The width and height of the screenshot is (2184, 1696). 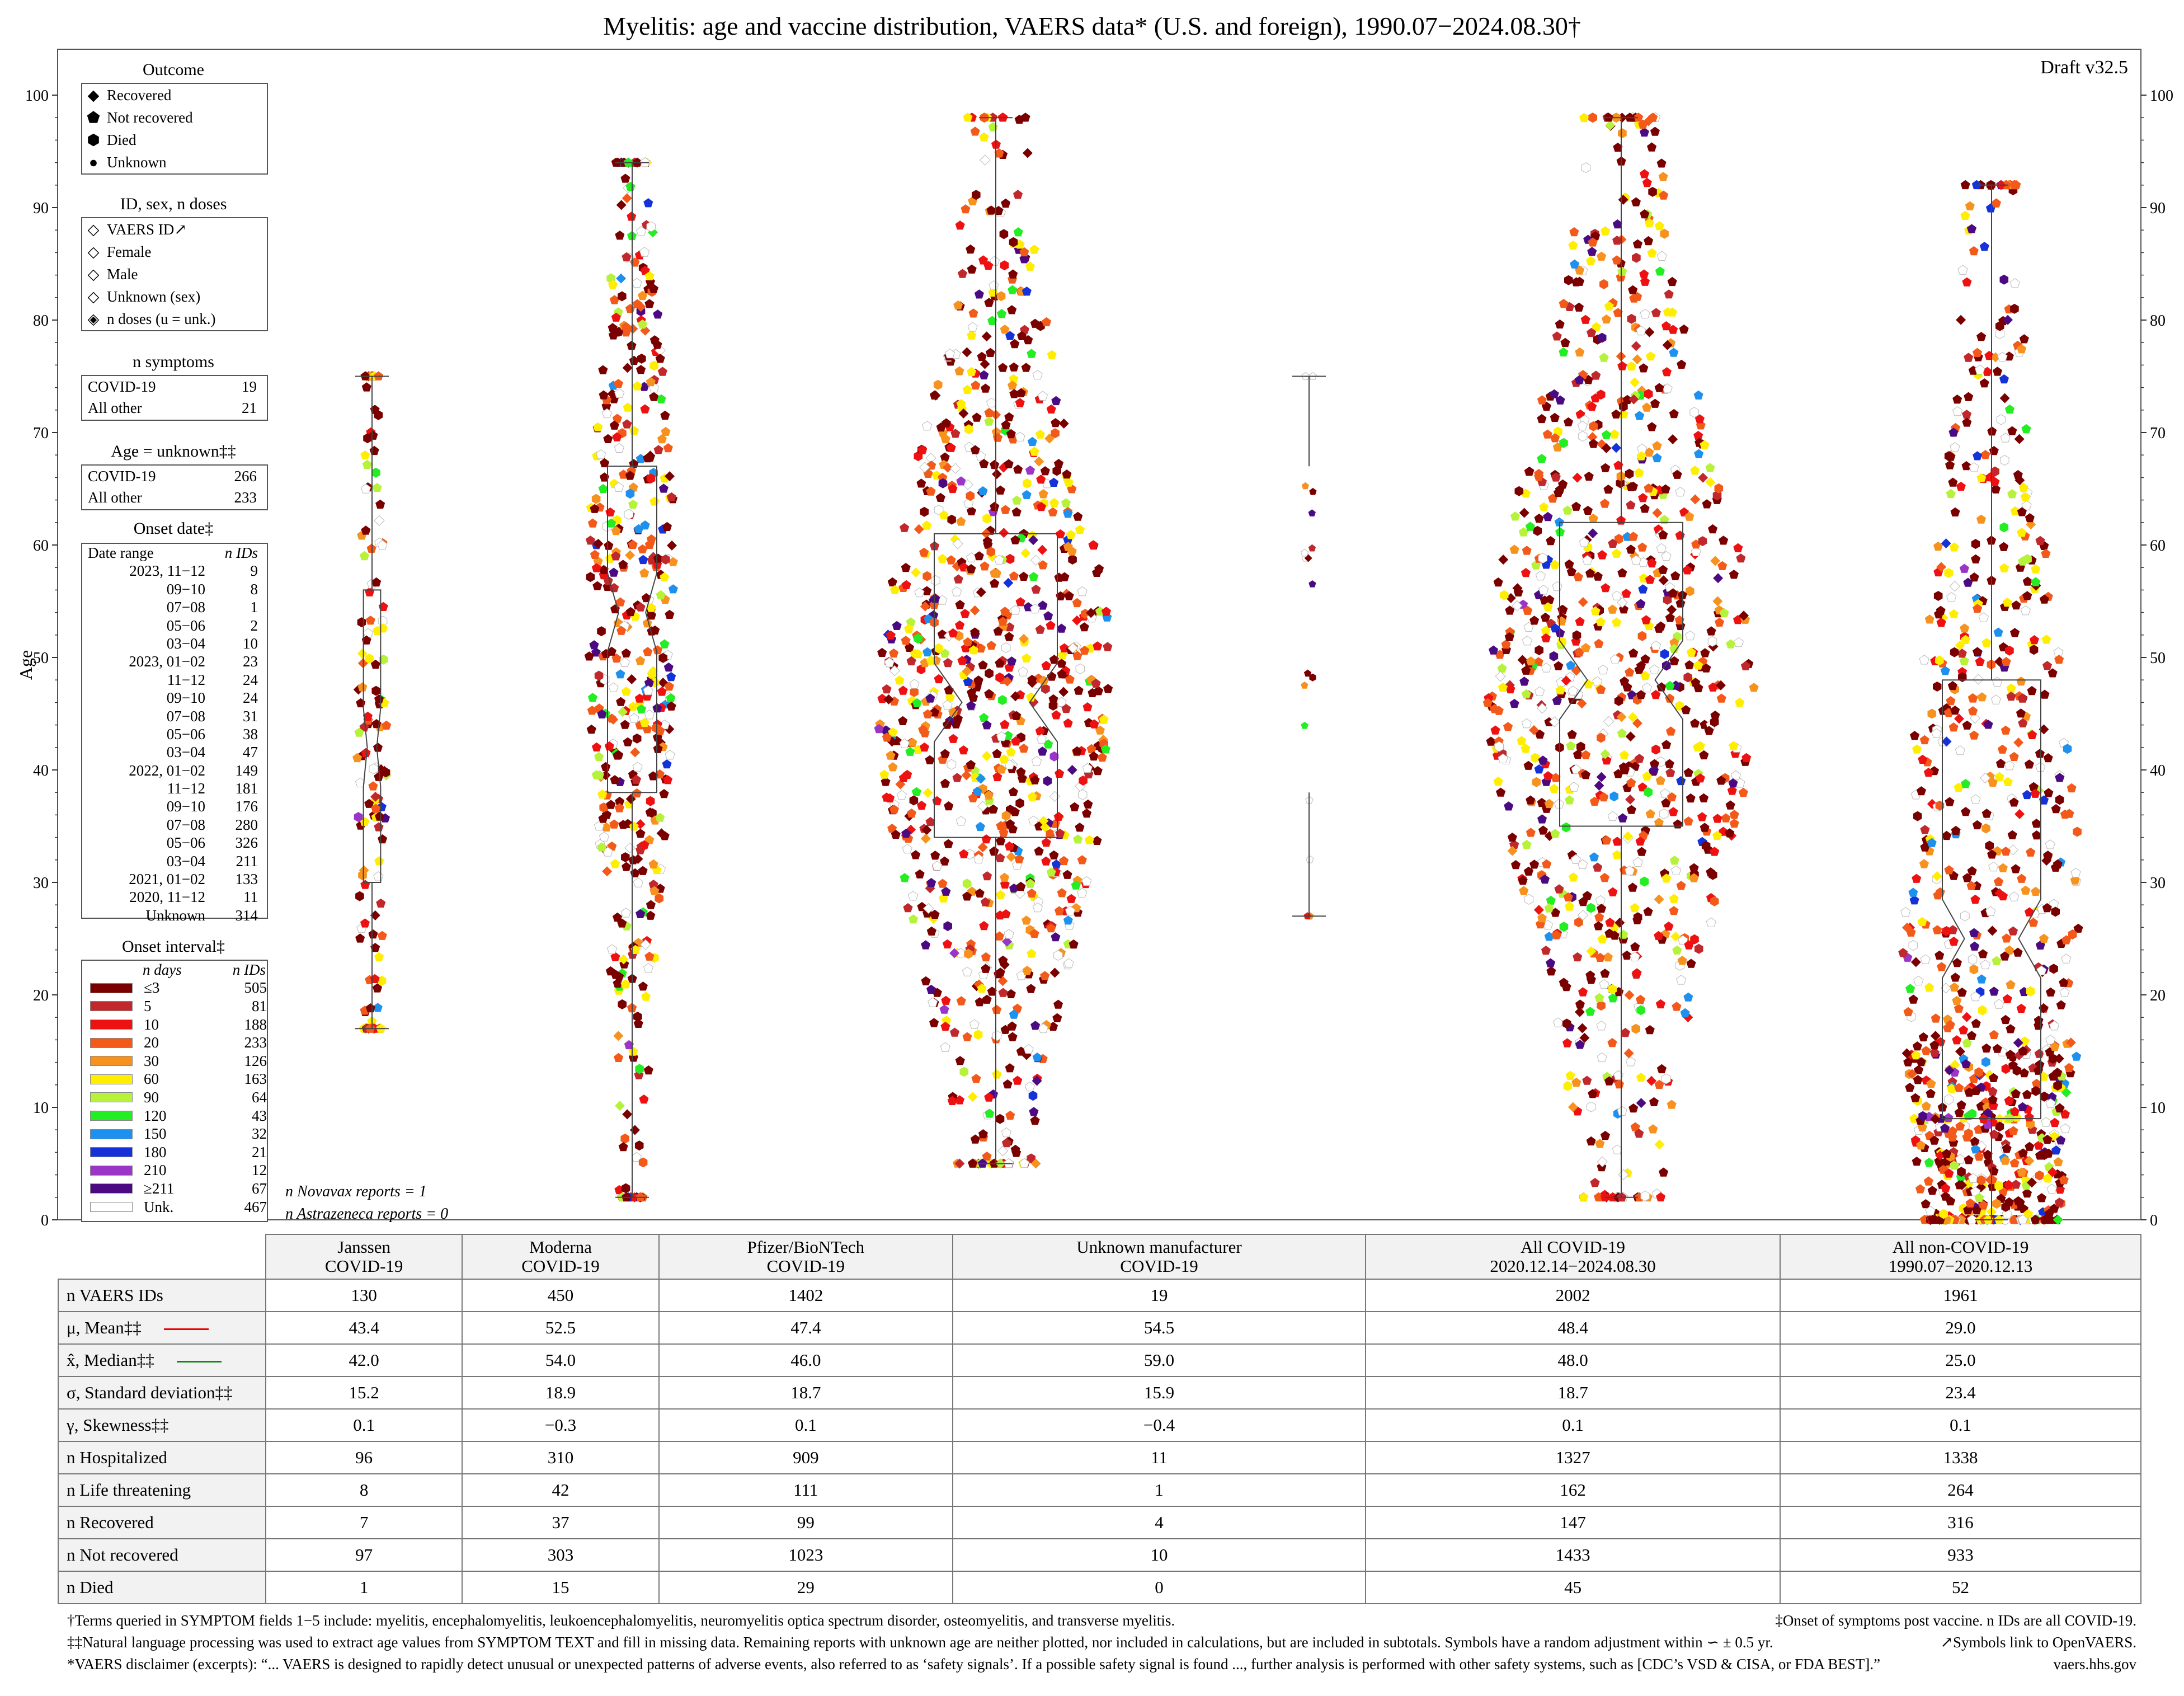 What do you see at coordinates (996, 685) in the screenshot?
I see `box-notch` at bounding box center [996, 685].